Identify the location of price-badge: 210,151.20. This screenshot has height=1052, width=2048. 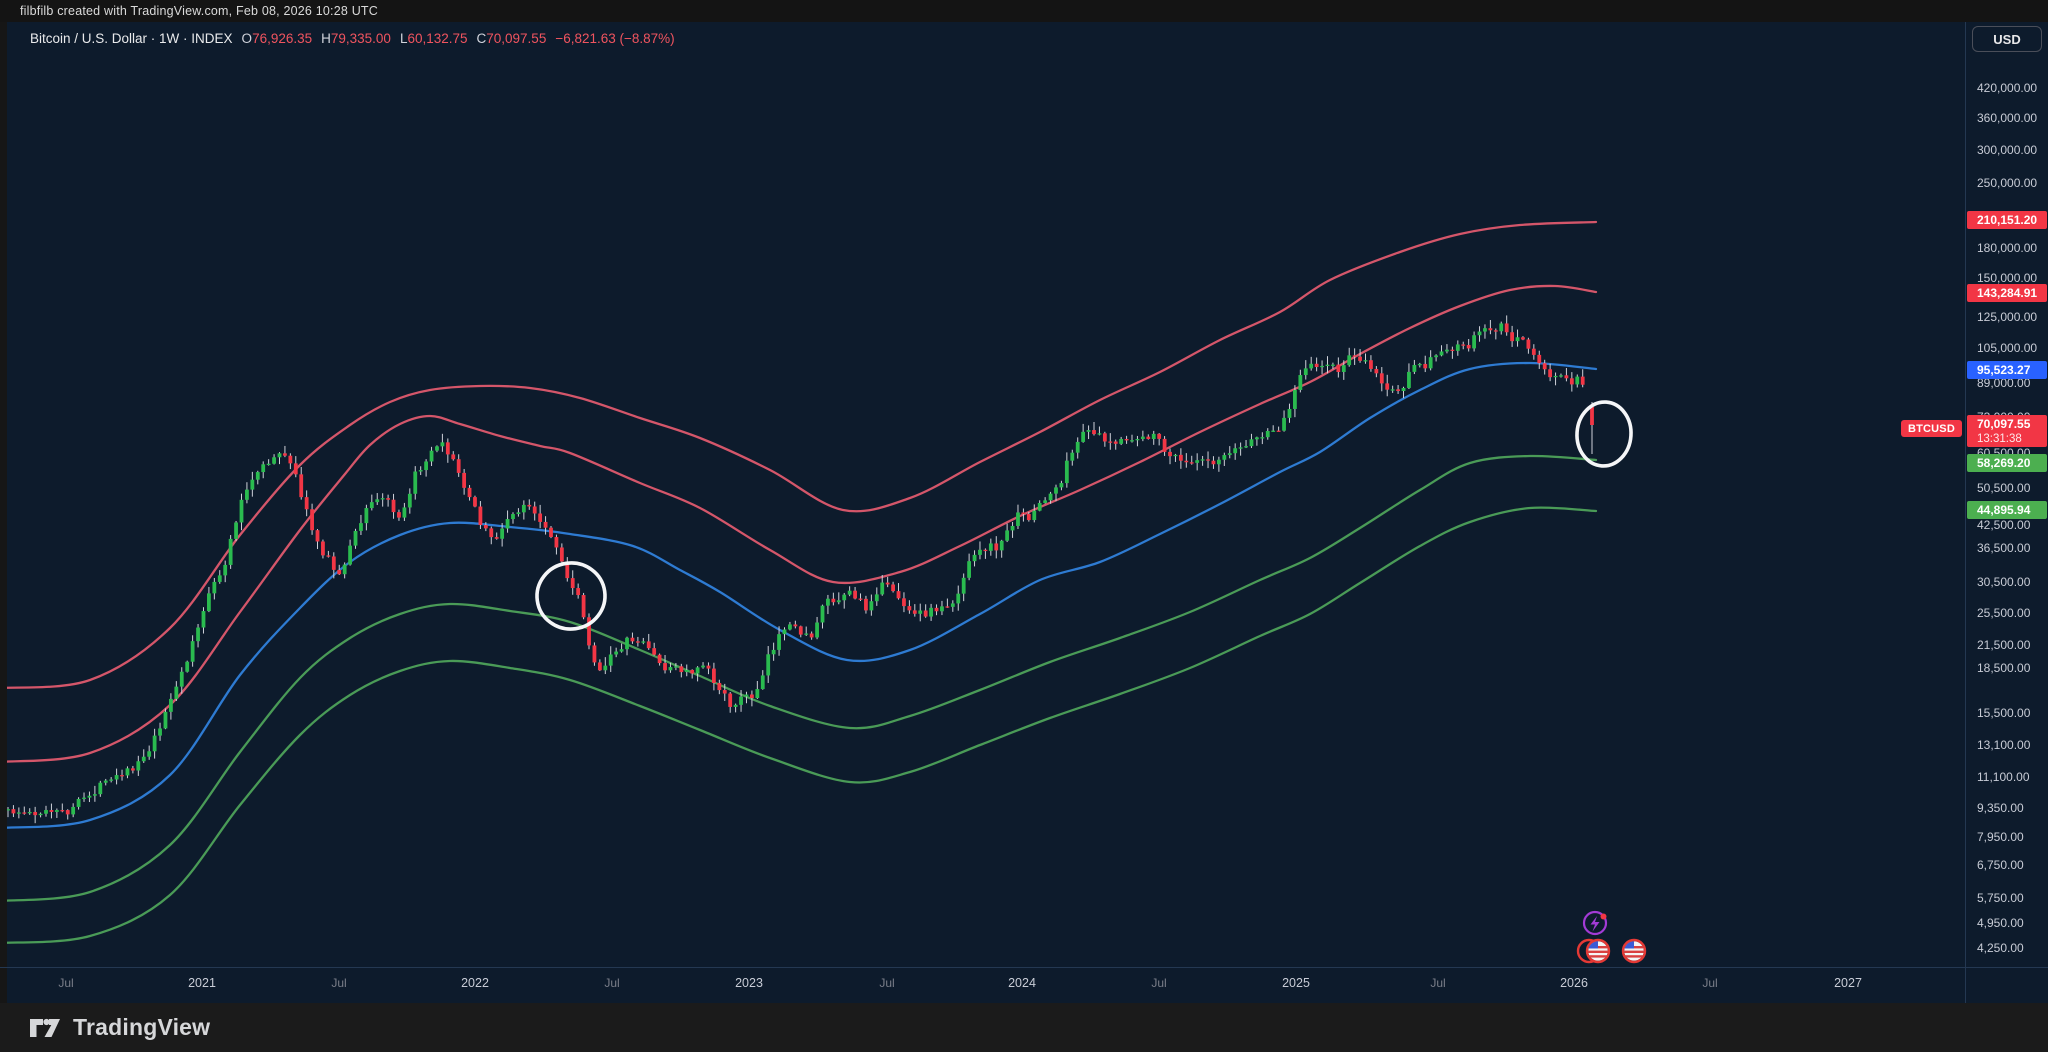
(2007, 220).